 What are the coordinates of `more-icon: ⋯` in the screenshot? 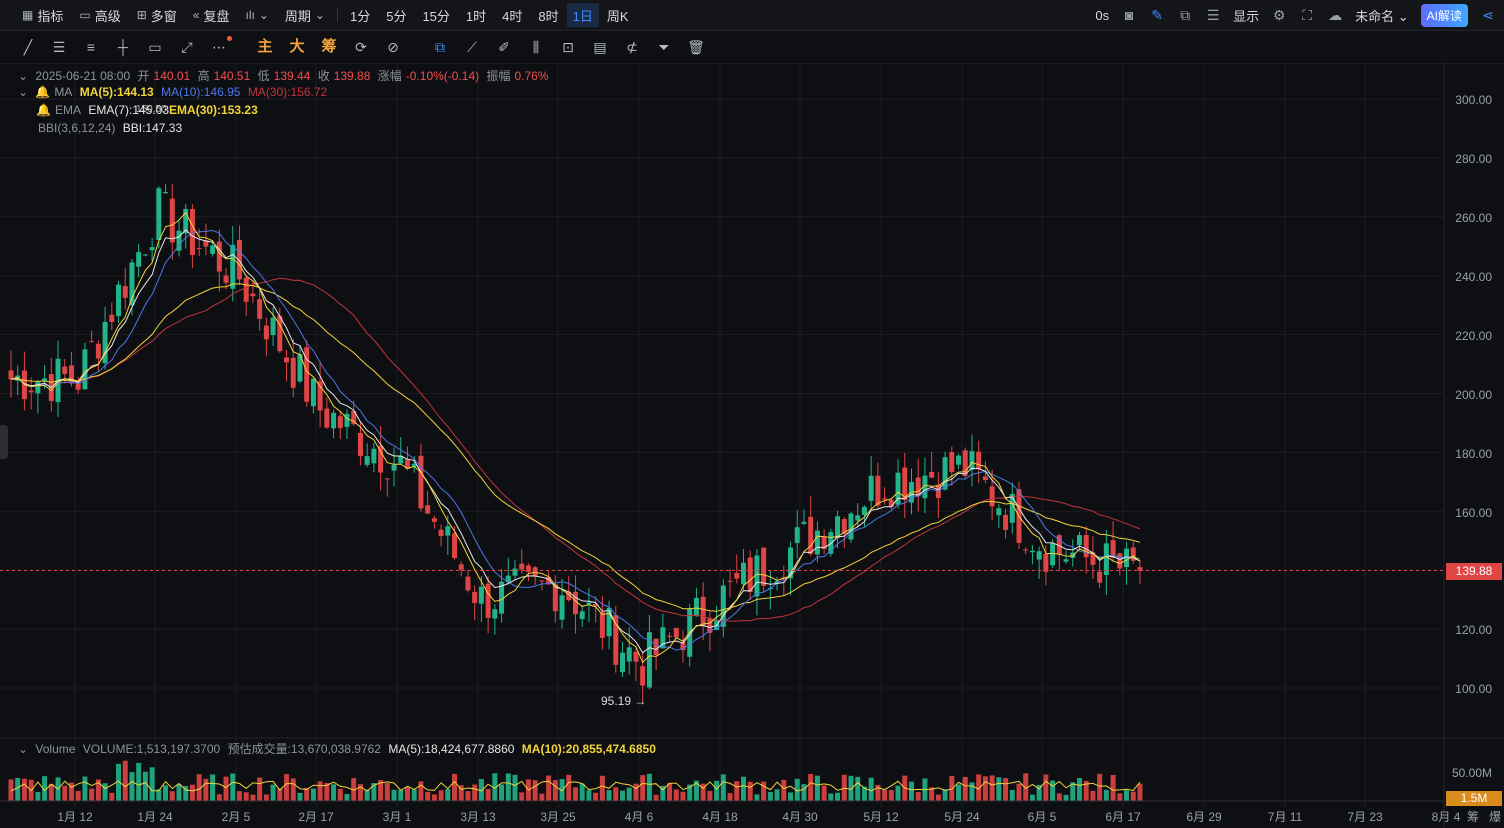 It's located at (220, 46).